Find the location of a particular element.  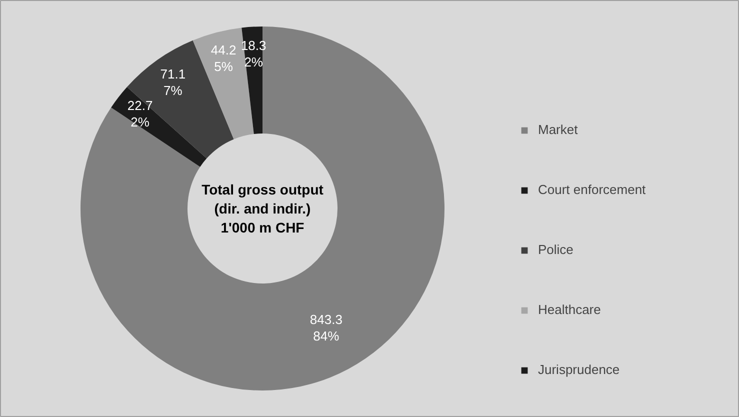

data-label: 71.1 7% is located at coordinates (173, 82).